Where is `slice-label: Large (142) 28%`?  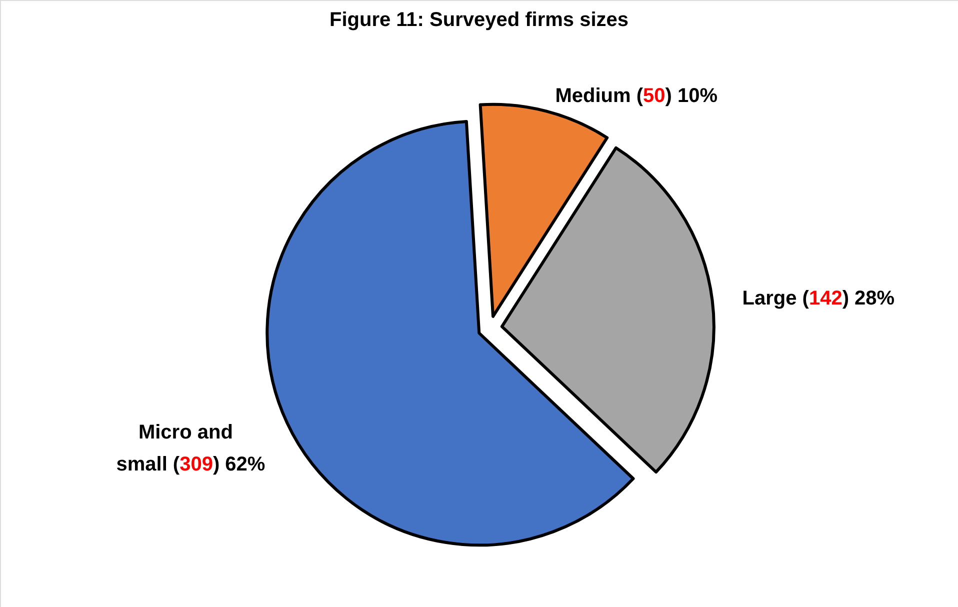
slice-label: Large (142) 28% is located at coordinates (818, 299).